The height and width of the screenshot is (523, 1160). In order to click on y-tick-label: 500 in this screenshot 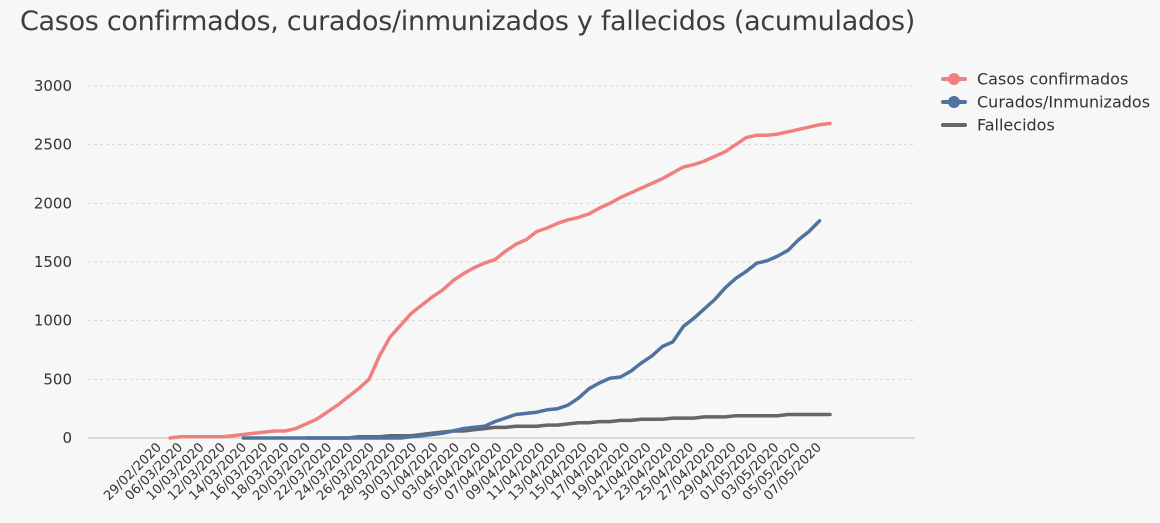, I will do `click(57, 379)`.